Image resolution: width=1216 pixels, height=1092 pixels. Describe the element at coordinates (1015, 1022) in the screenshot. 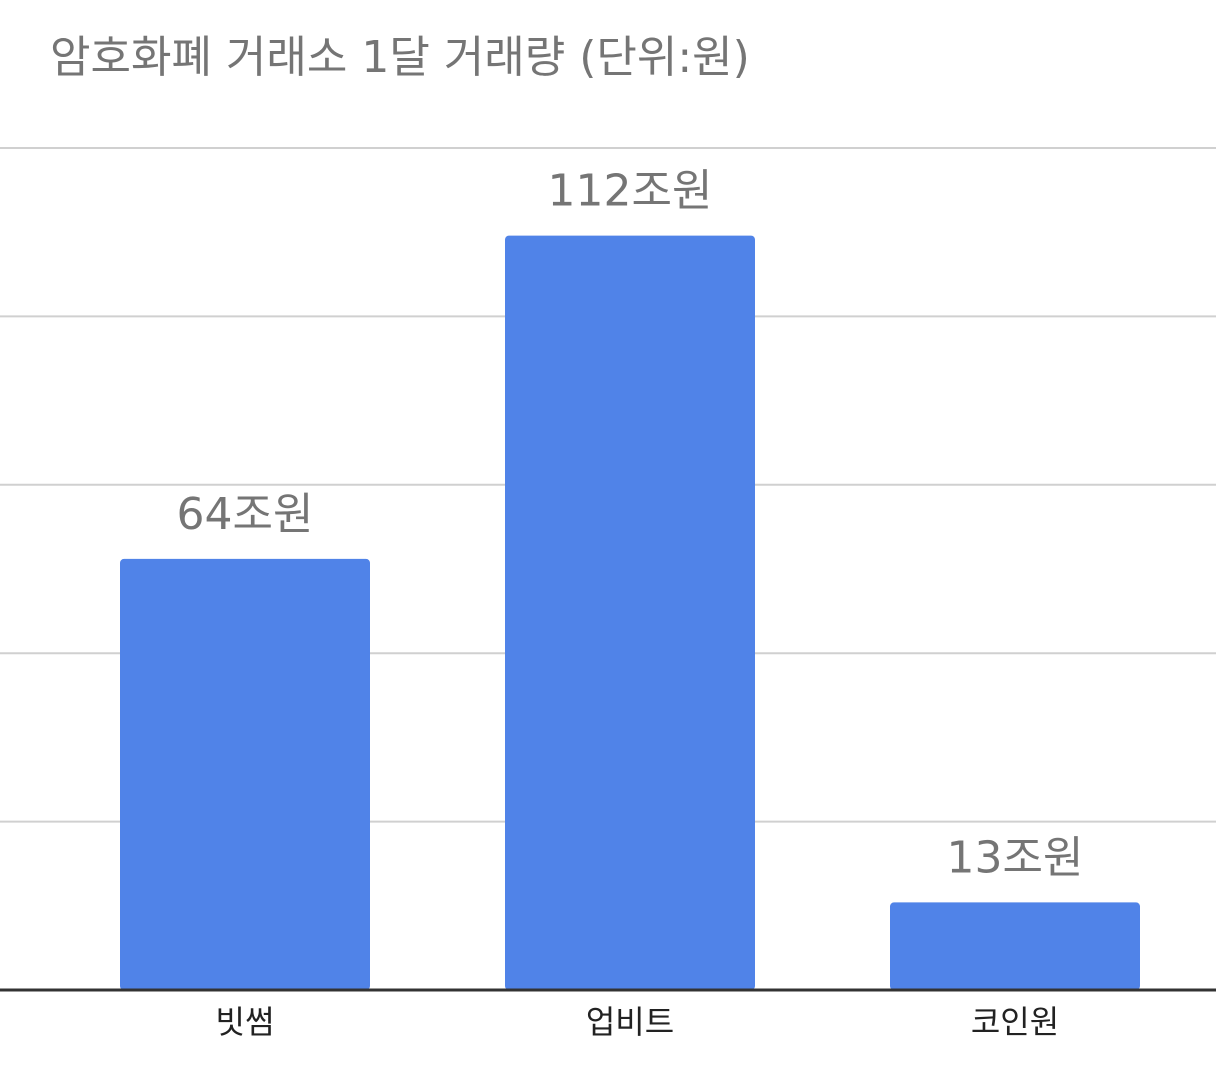

I see `x-tick-label: 코인원` at that location.